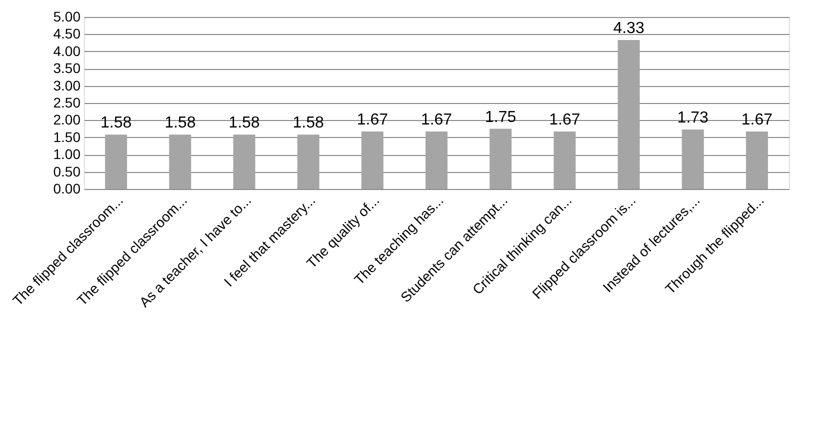  I want to click on y-tick-label: 2.00, so click(67, 120).